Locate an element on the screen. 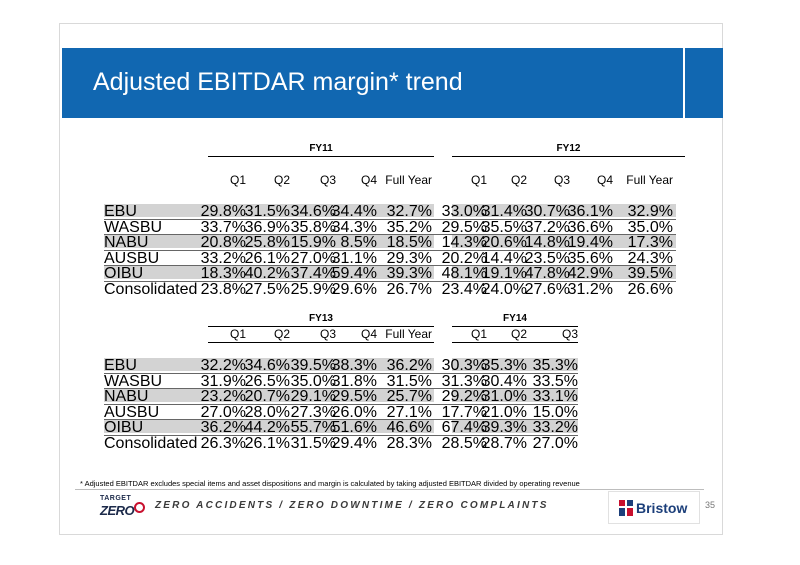  table-cell: 24.0% is located at coordinates (504, 289).